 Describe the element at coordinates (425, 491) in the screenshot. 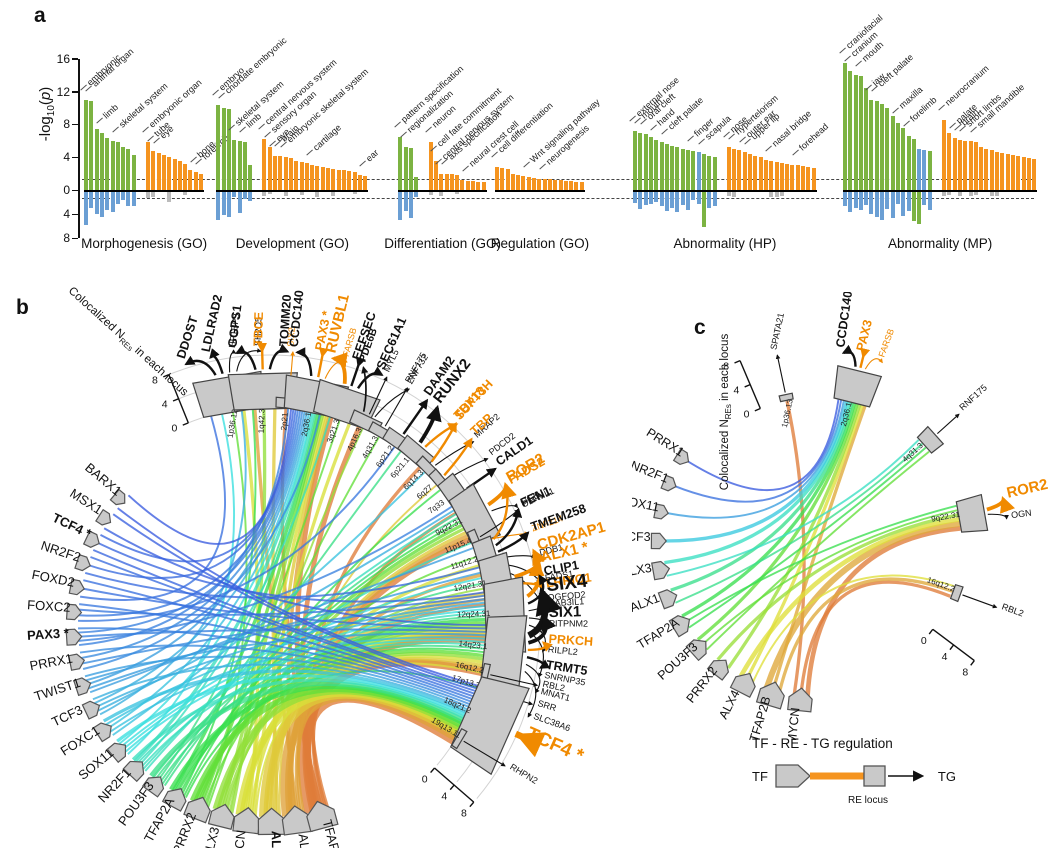

I see `locus-label: 6q27` at that location.